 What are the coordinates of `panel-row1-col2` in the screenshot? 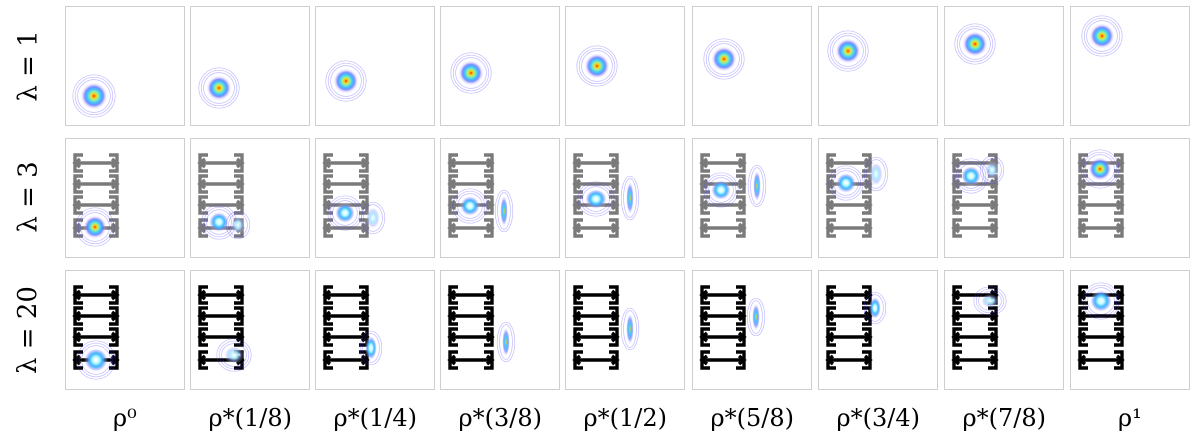 It's located at (250, 66).